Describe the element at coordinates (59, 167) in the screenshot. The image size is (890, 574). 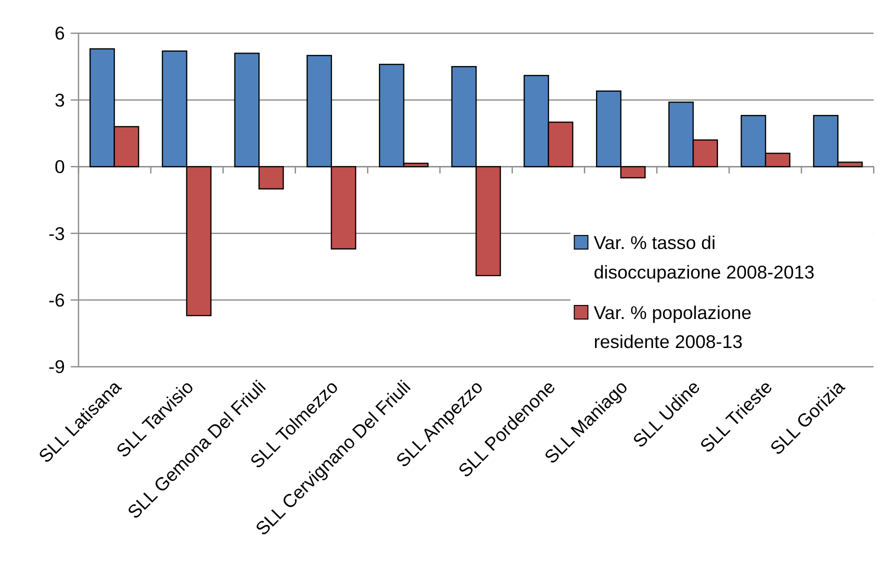
I see `y-tick-label: 0` at that location.